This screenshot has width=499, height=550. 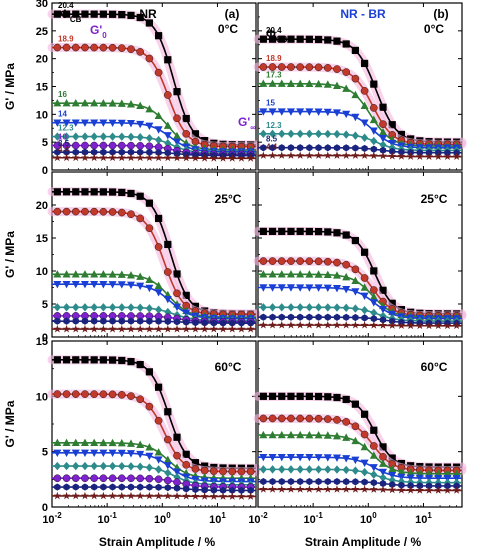 I want to click on temperature-label: 25°C, so click(x=434, y=199).